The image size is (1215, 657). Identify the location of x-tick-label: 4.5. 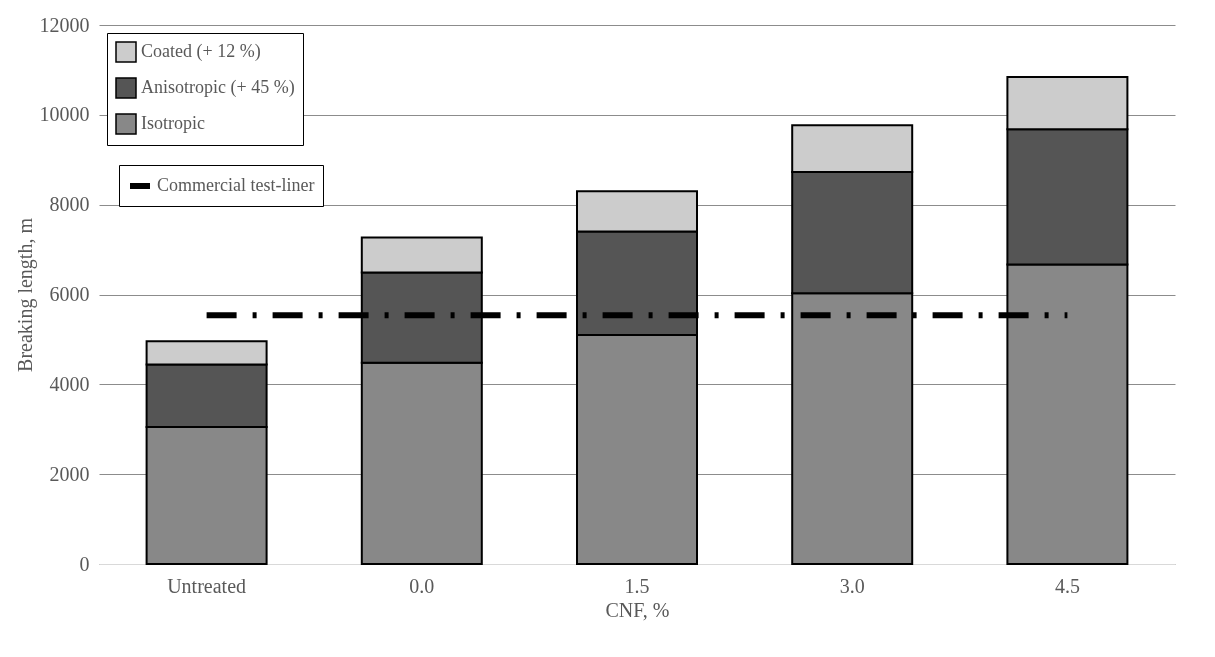
(1067, 585).